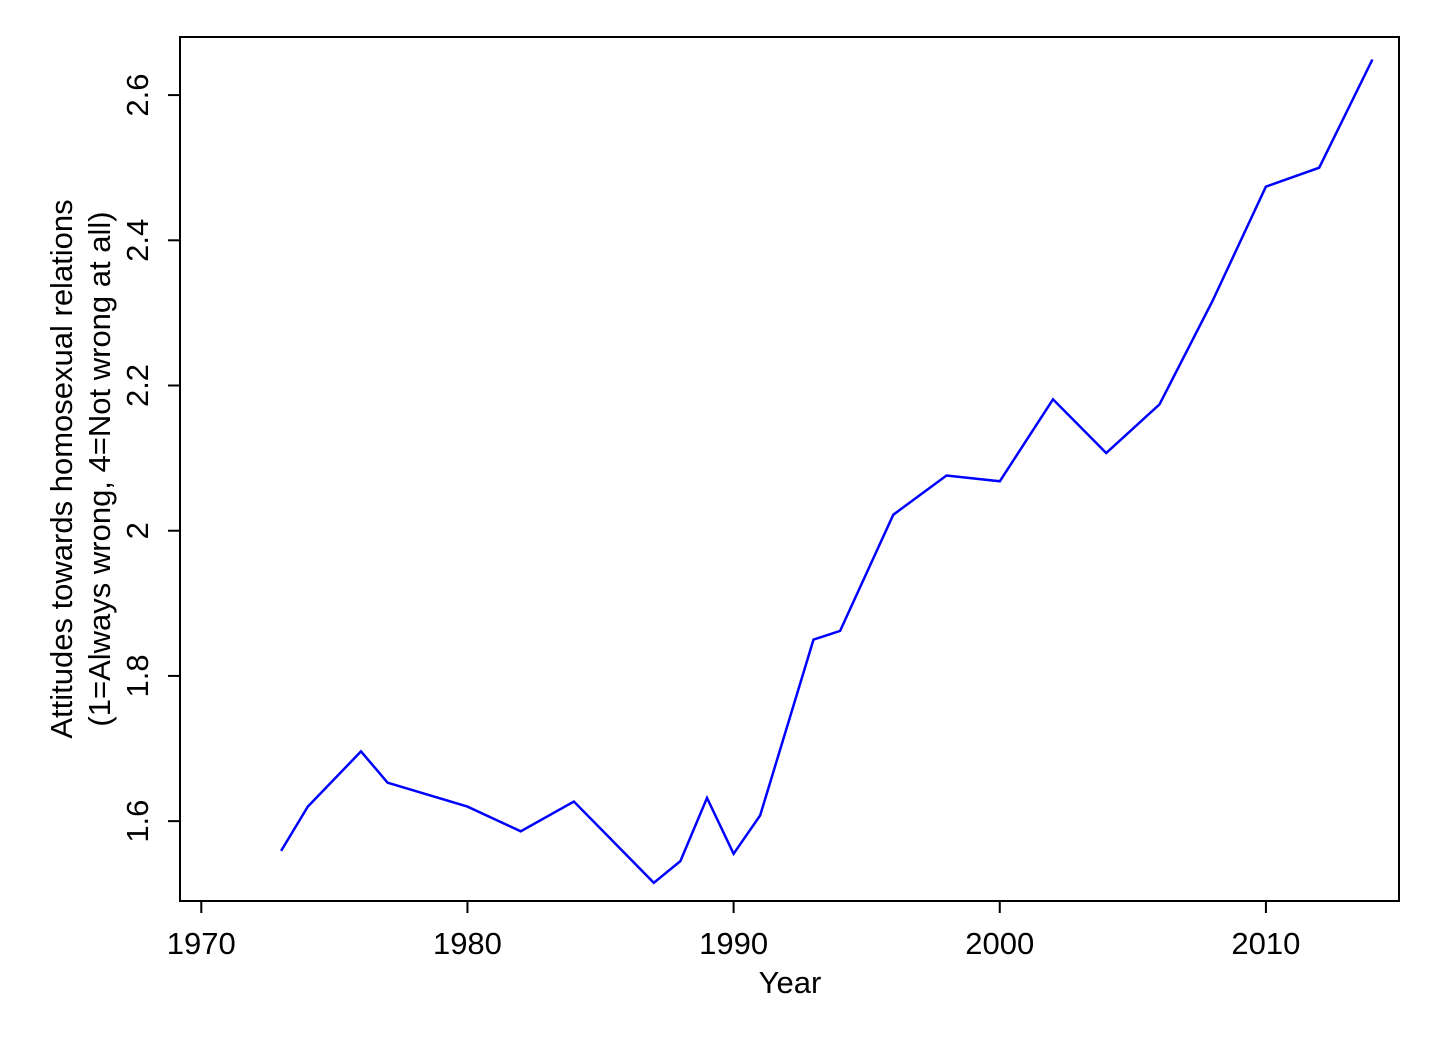  What do you see at coordinates (790, 982) in the screenshot?
I see `x-axis-label: Year` at bounding box center [790, 982].